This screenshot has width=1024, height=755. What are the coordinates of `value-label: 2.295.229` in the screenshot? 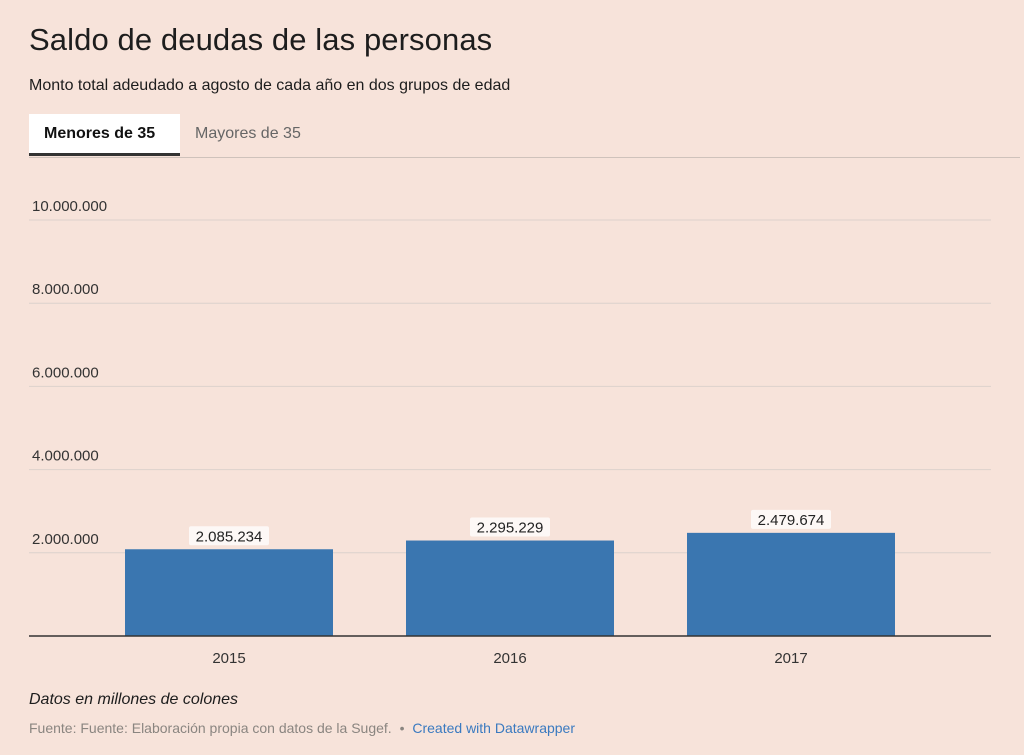 It's located at (510, 528).